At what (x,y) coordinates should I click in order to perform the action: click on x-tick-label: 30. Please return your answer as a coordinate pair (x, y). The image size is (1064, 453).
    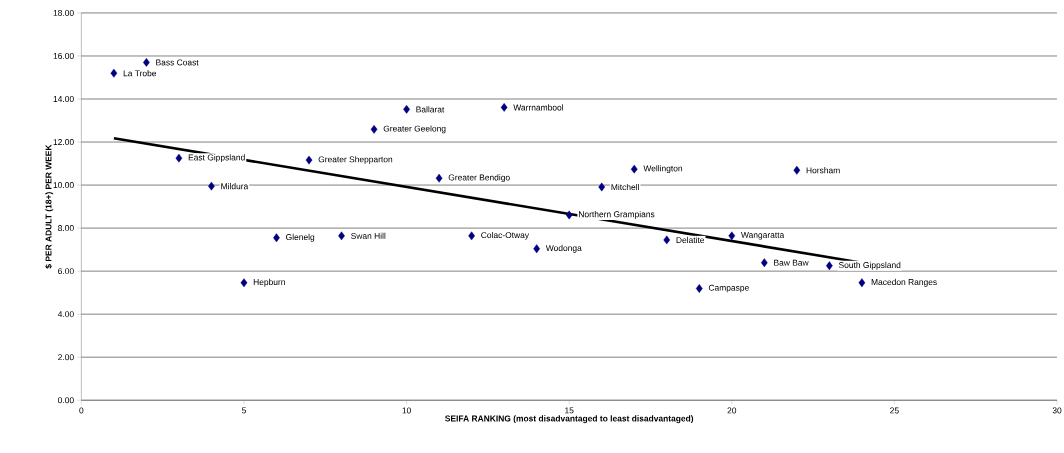
    Looking at the image, I should click on (1057, 410).